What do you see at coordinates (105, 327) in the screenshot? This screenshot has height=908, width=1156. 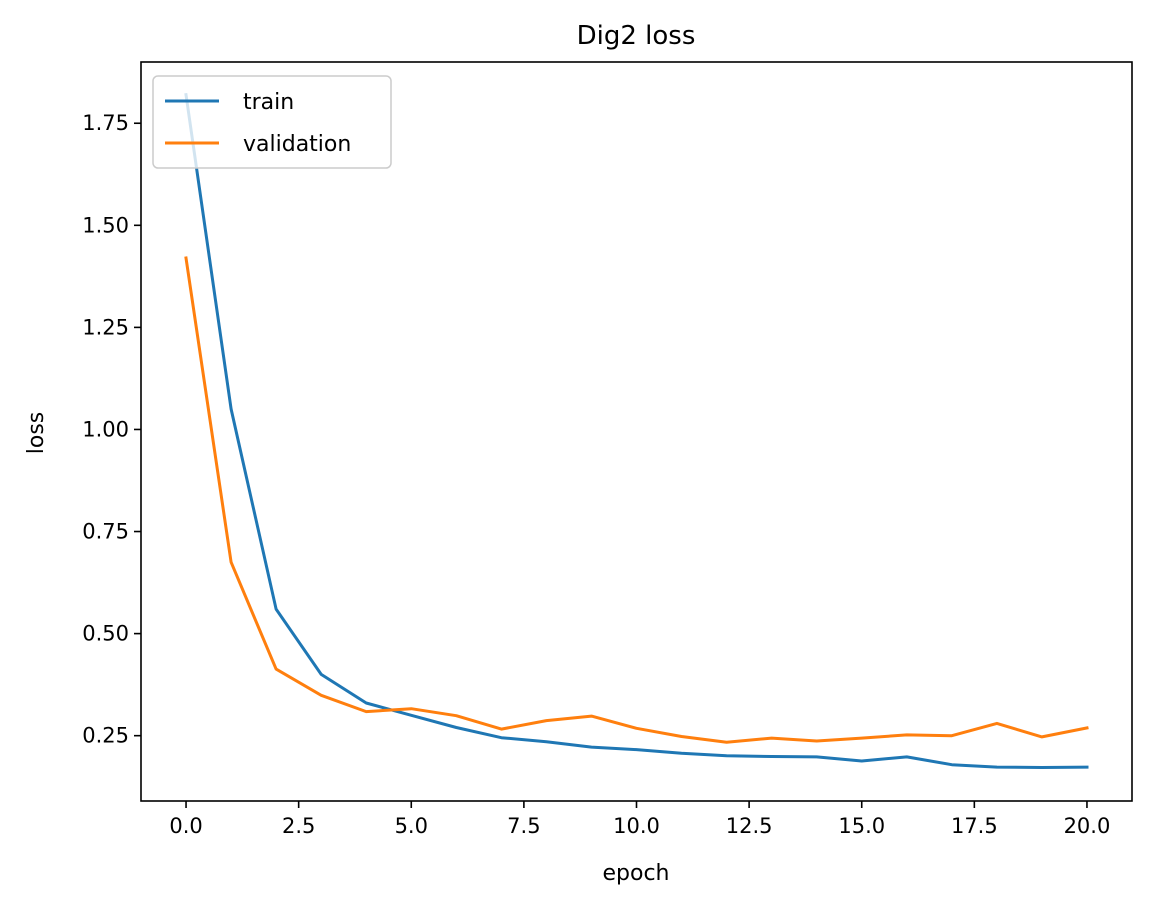 I see `y-tick-label: 1.25` at bounding box center [105, 327].